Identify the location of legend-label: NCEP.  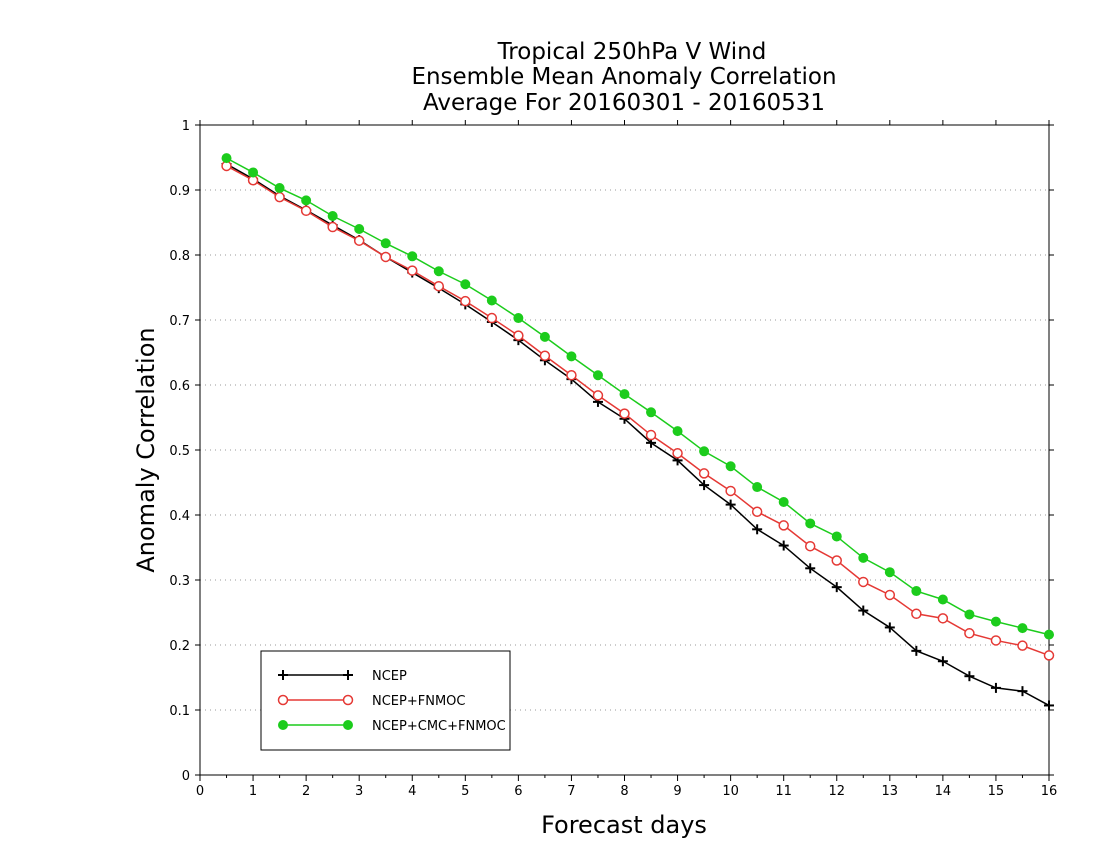
(389, 676).